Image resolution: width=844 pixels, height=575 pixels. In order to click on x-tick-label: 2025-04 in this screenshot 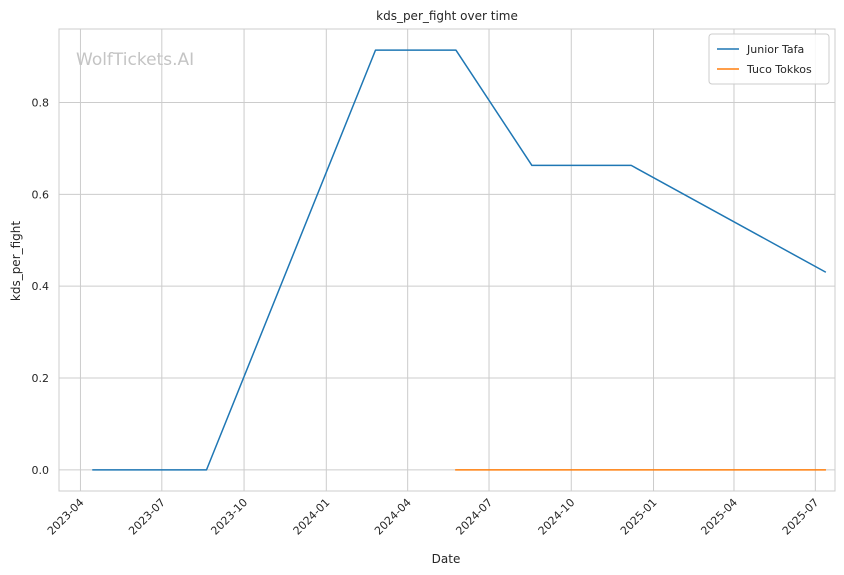, I will do `click(719, 517)`.